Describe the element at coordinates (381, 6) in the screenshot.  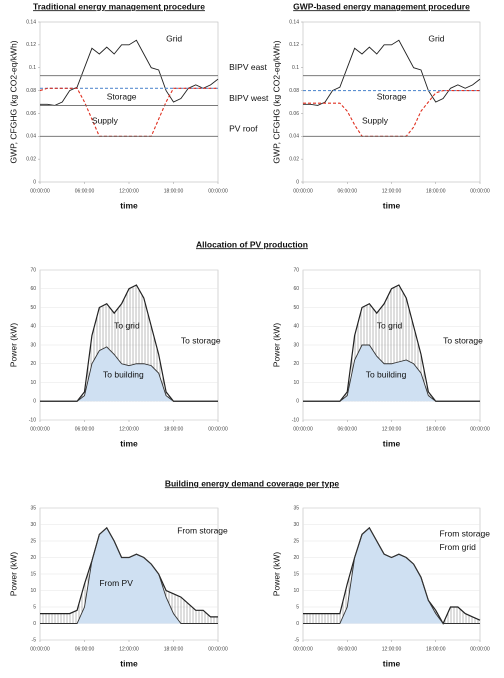
I see `chart-title: GWP-based energy management procedure` at that location.